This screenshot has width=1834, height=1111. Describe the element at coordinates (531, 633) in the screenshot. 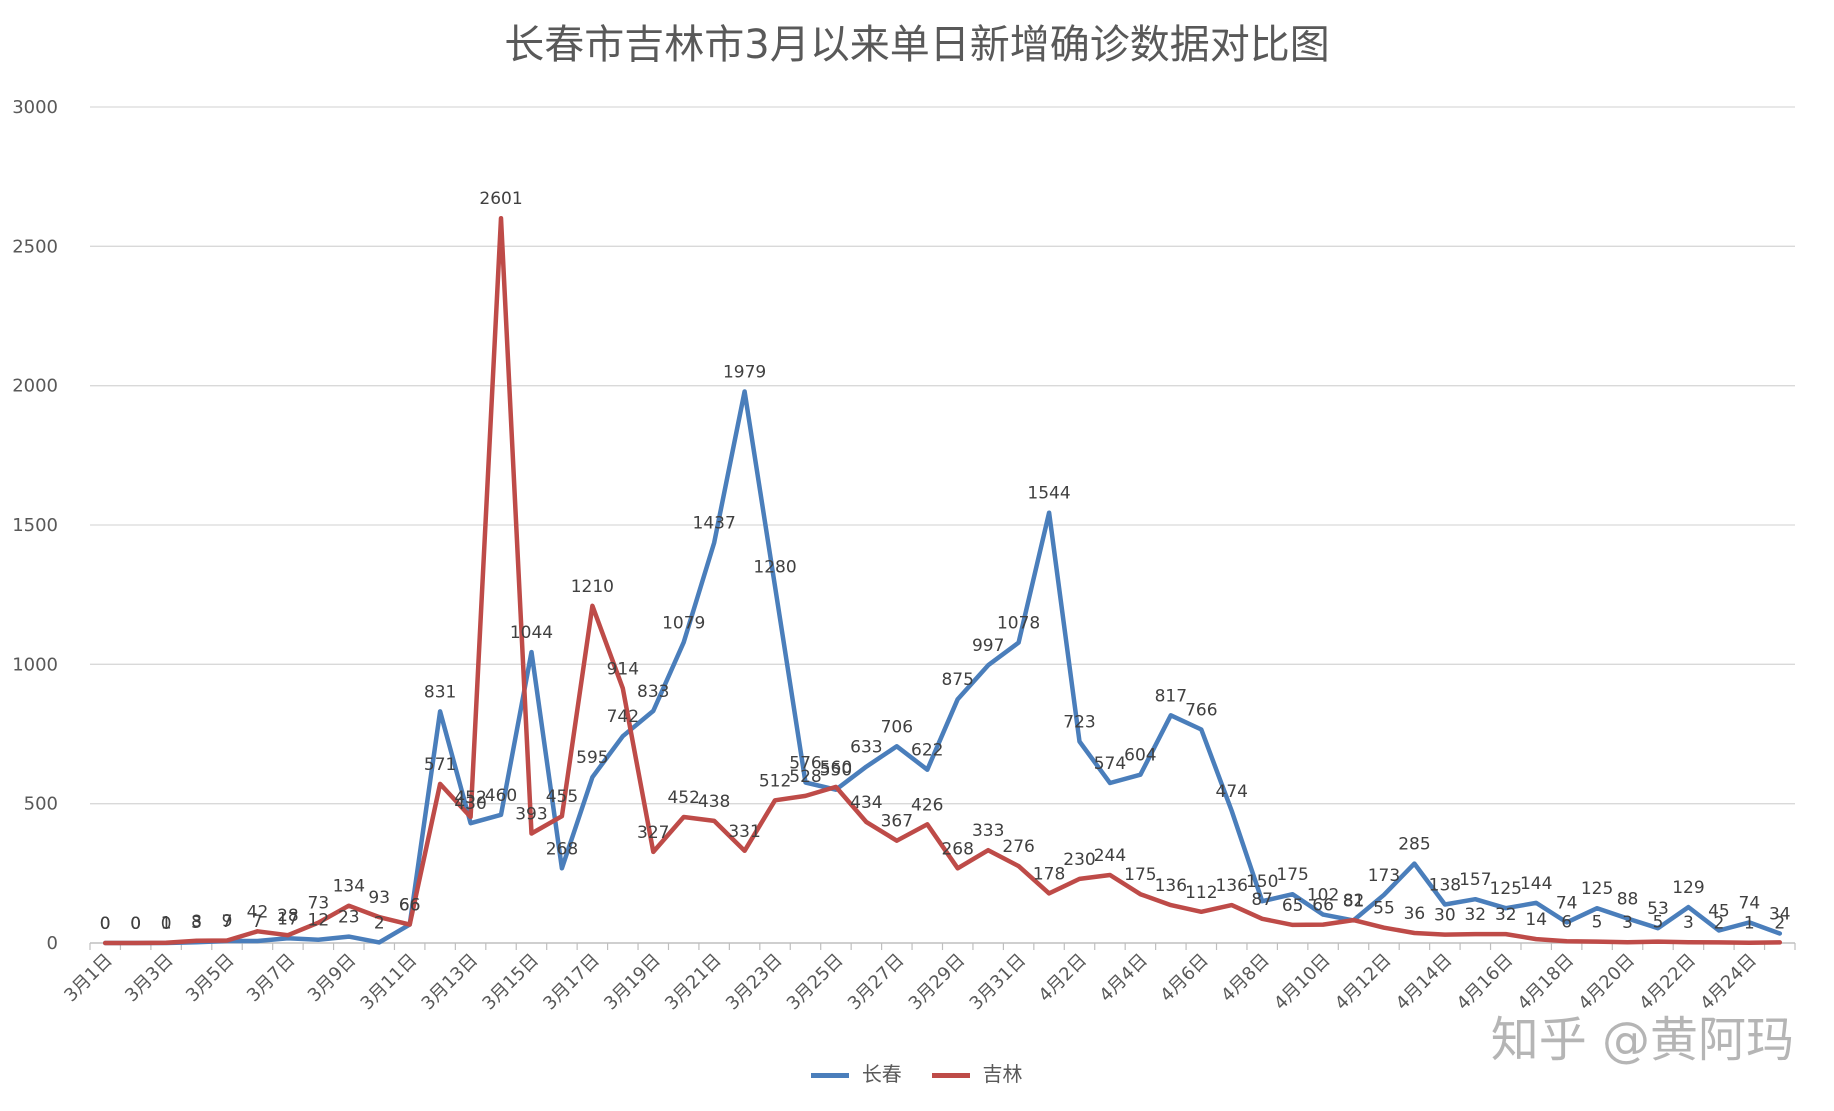

I see `data-label-changchun: 1044` at that location.